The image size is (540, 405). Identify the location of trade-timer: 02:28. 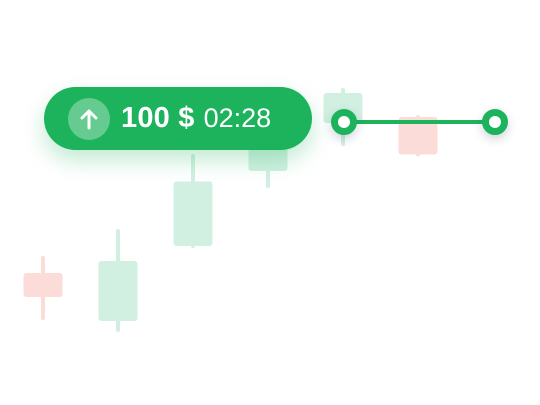
(237, 118).